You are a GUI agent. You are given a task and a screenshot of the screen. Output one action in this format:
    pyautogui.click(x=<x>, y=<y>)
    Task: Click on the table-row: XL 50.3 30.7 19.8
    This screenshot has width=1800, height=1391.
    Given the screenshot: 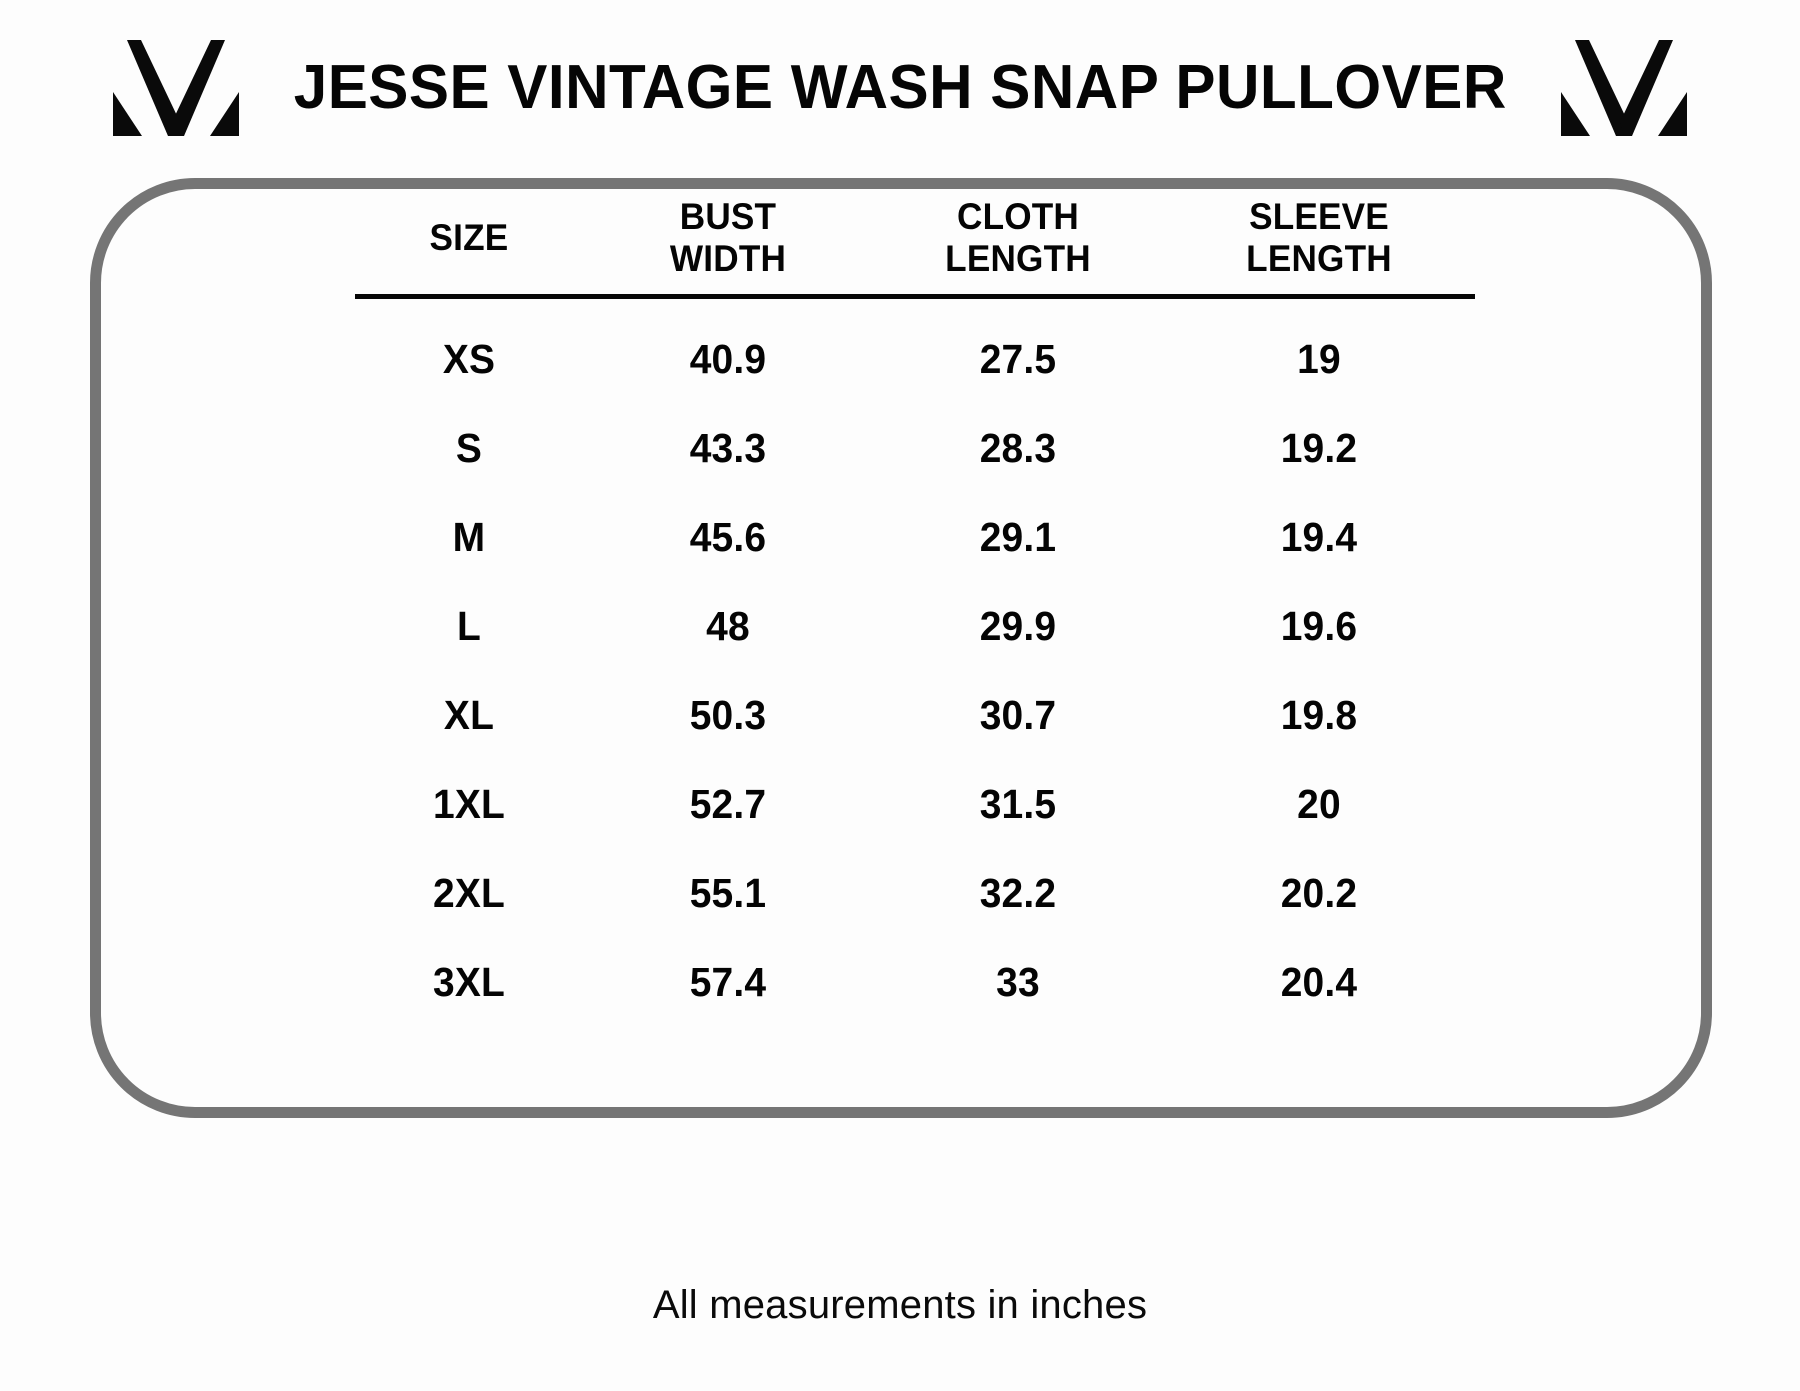 What is the action you would take?
    pyautogui.click(x=915, y=715)
    